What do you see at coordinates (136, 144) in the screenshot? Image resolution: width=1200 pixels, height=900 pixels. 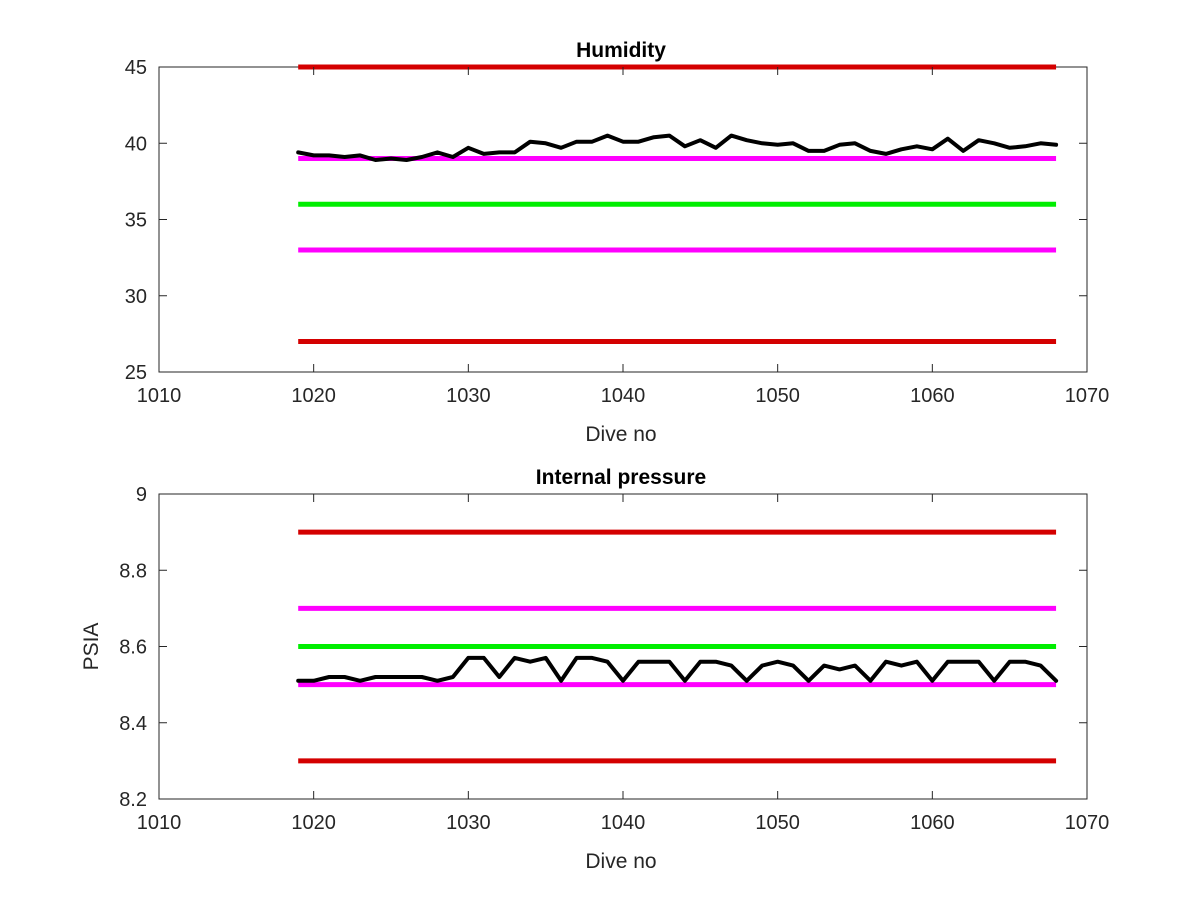 I see `humidity-ytick-label: 40` at bounding box center [136, 144].